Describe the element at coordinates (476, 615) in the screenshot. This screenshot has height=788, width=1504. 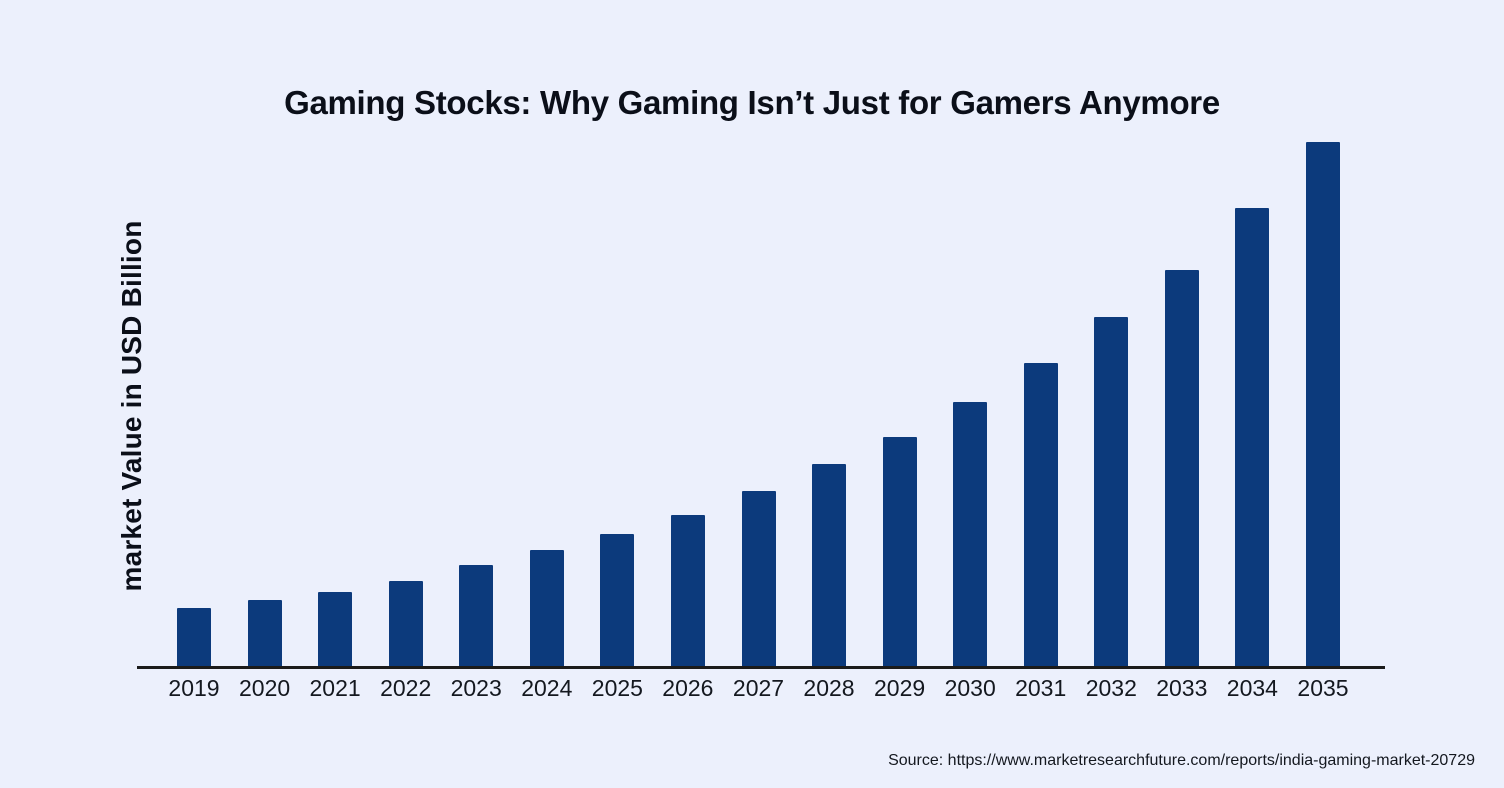
I see `bar-2023` at that location.